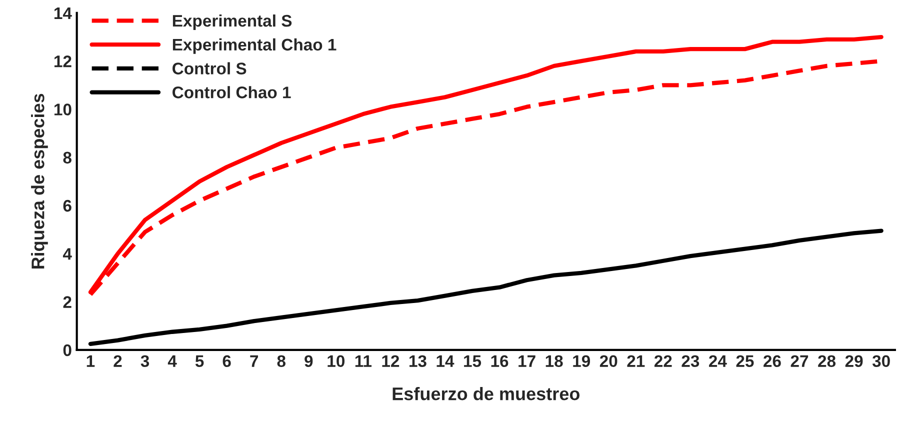 This screenshot has width=904, height=432. Describe the element at coordinates (199, 361) in the screenshot. I see `x-tick-label: 5` at that location.